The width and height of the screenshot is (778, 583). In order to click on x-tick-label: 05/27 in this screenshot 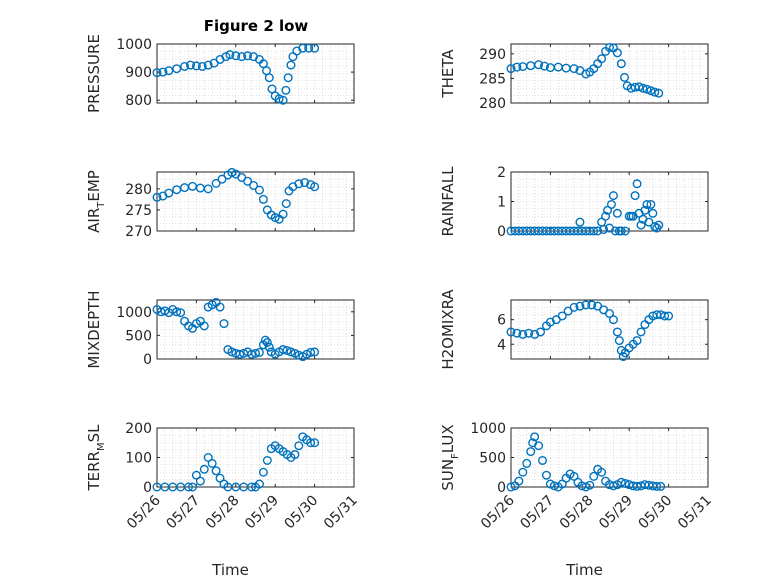, I will do `click(183, 513)`.